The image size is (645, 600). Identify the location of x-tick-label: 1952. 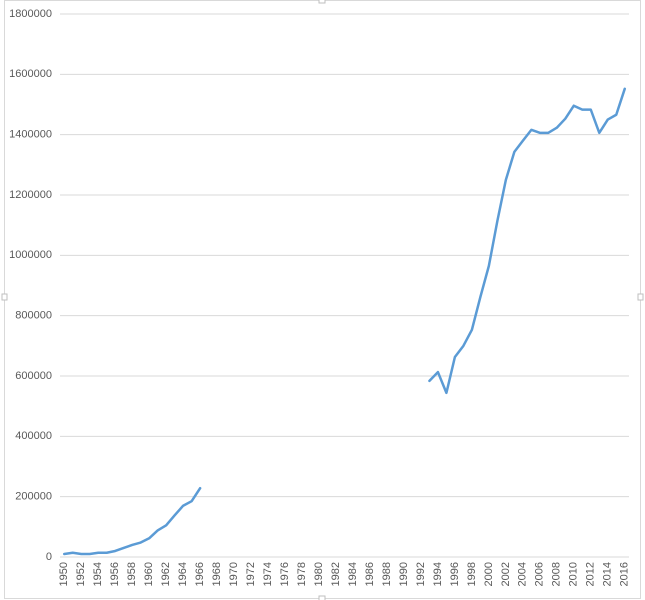
(81, 574).